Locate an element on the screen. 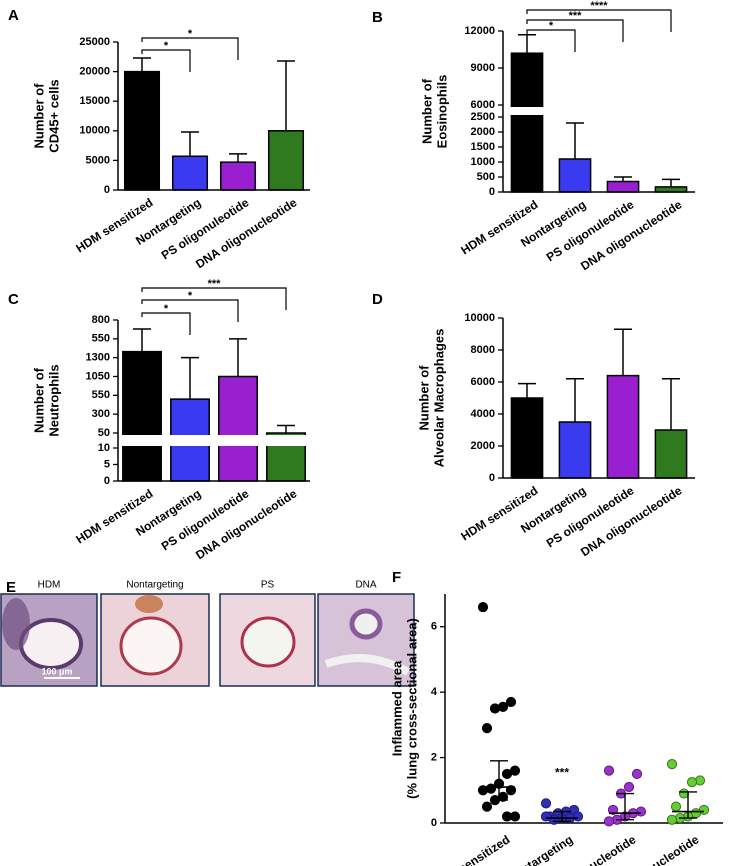 This screenshot has width=738, height=866. tissue is located at coordinates (16, 624).